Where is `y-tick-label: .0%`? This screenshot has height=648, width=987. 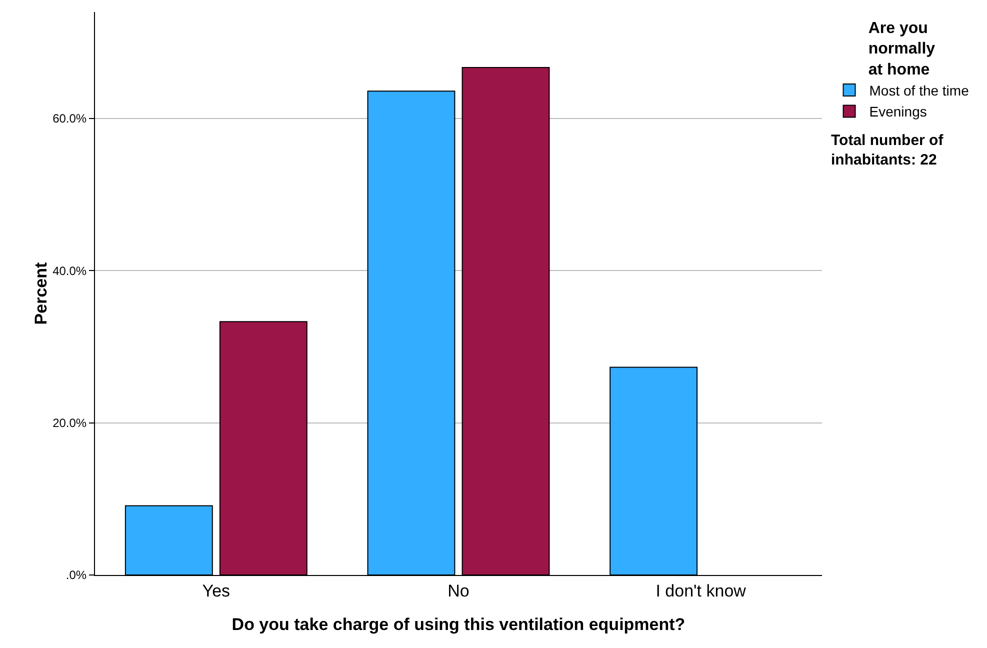 y-tick-label: .0% is located at coordinates (76, 575).